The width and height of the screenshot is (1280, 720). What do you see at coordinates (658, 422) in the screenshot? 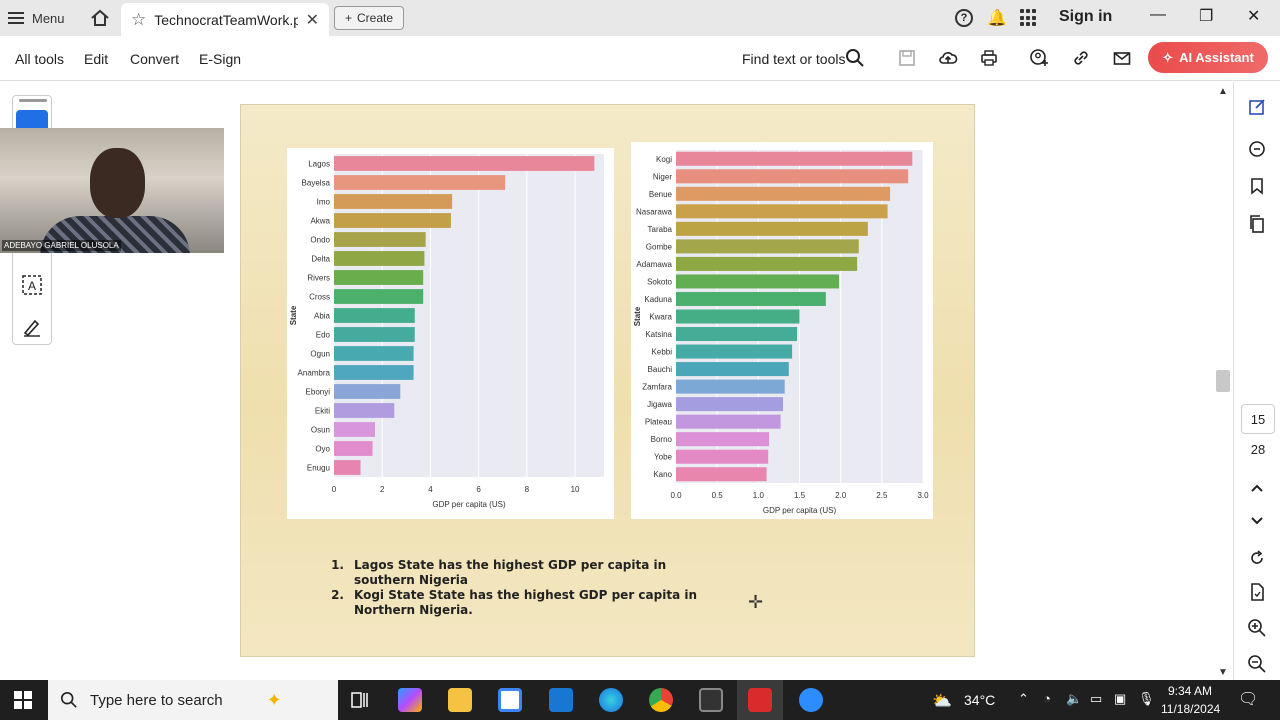
I see `y-tick-label: Plateau` at bounding box center [658, 422].